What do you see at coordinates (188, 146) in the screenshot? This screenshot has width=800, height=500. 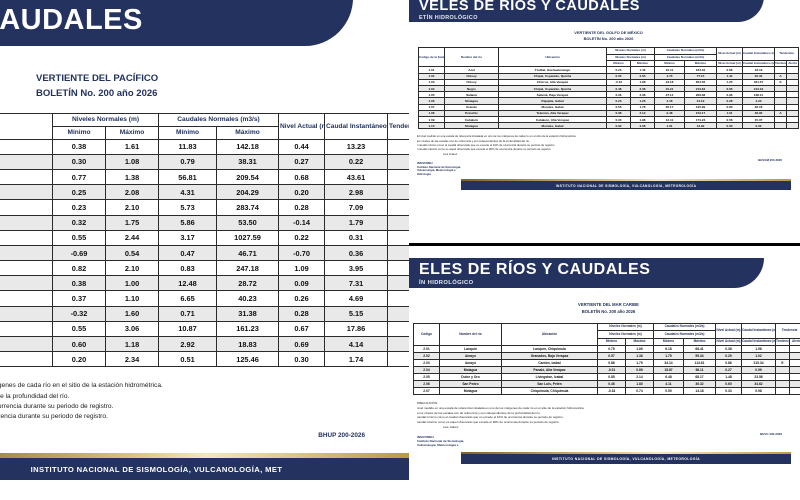 I see `cell-caudal-min: 11.83` at bounding box center [188, 146].